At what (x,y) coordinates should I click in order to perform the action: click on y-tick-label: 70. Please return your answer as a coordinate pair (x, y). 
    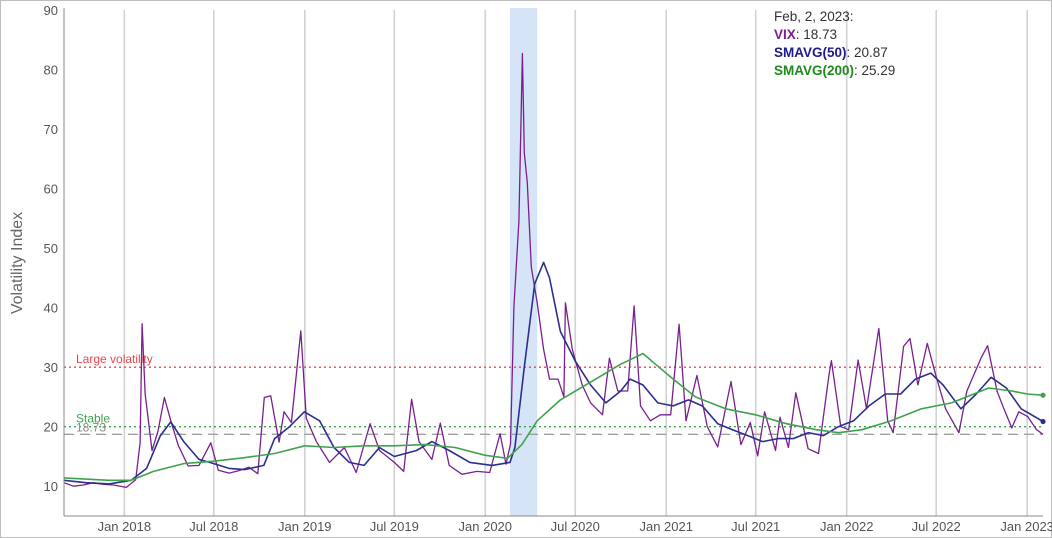
    Looking at the image, I should click on (51, 129).